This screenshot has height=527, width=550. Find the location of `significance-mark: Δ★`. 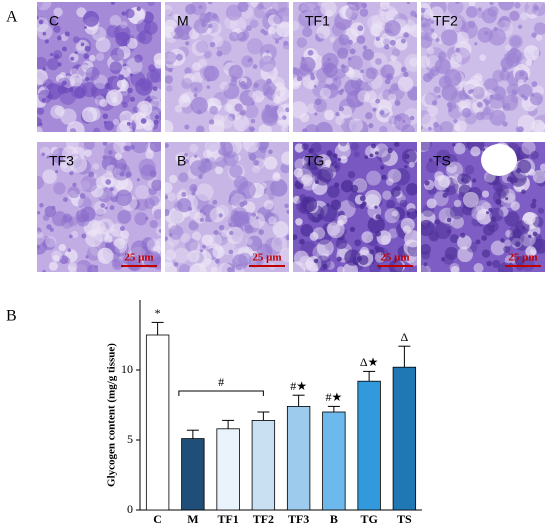

significance-mark: Δ★ is located at coordinates (369, 362).